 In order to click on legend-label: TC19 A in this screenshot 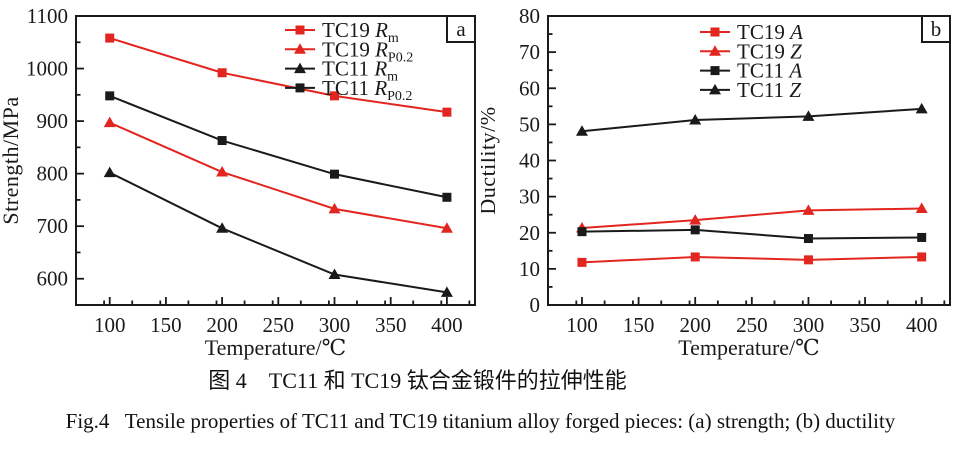, I will do `click(770, 32)`.